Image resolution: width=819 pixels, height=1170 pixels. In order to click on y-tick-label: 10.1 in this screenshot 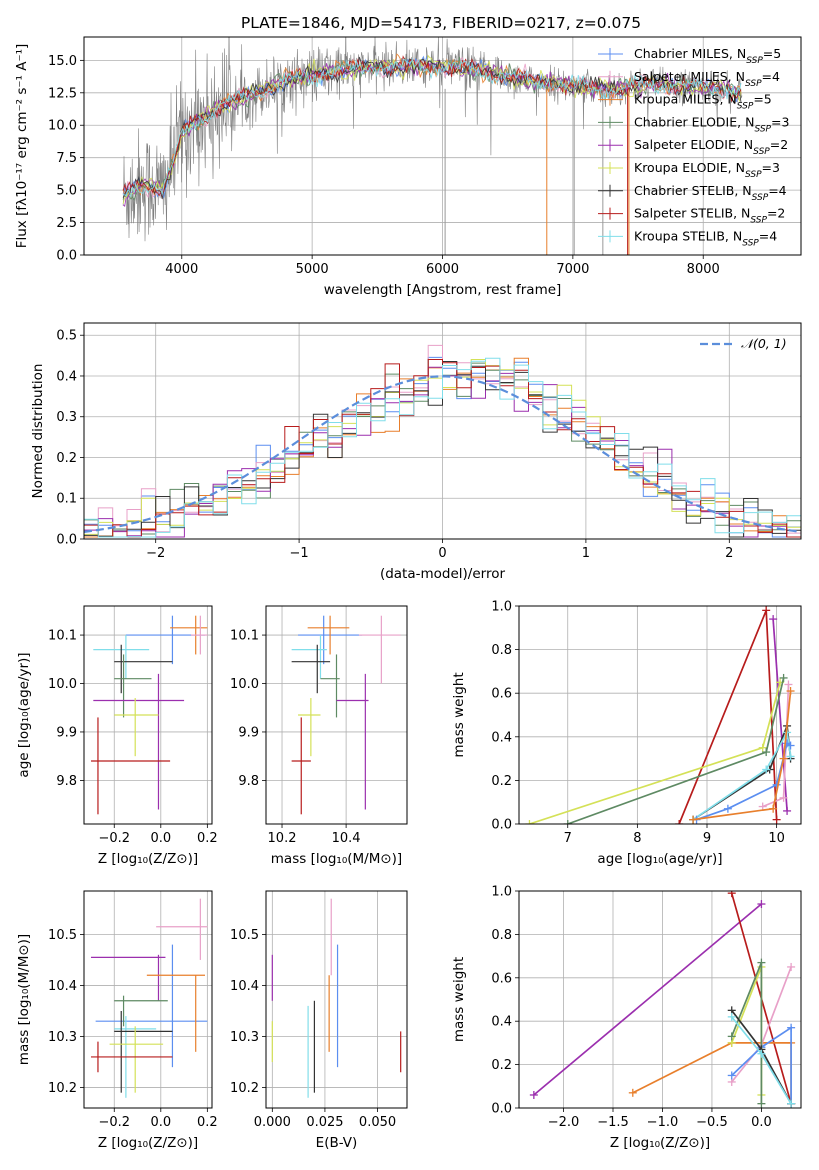, I will do `click(62, 636)`.